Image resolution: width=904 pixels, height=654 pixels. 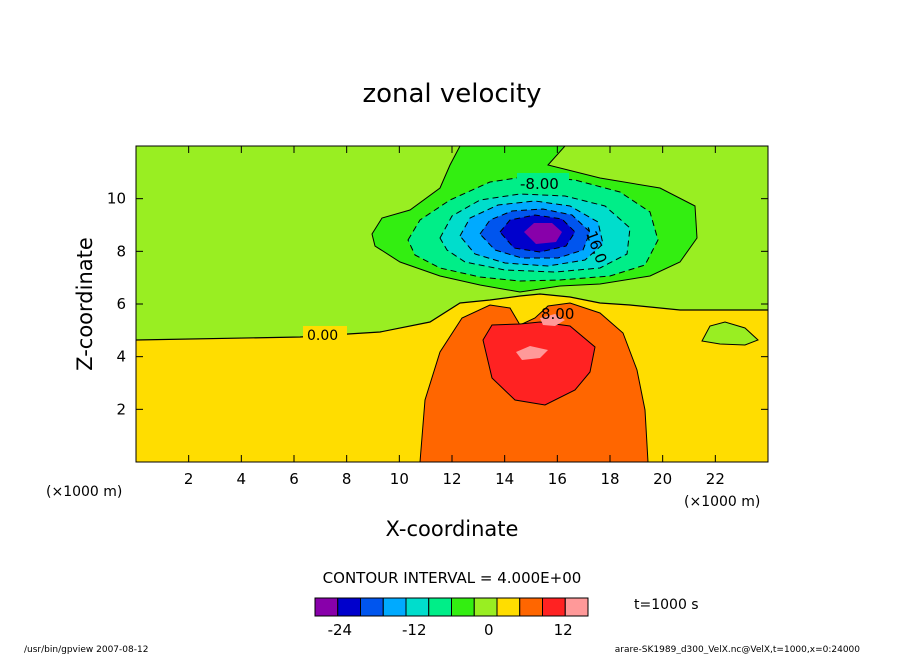 I want to click on contour-label-plus8: 8.00, so click(x=557, y=314).